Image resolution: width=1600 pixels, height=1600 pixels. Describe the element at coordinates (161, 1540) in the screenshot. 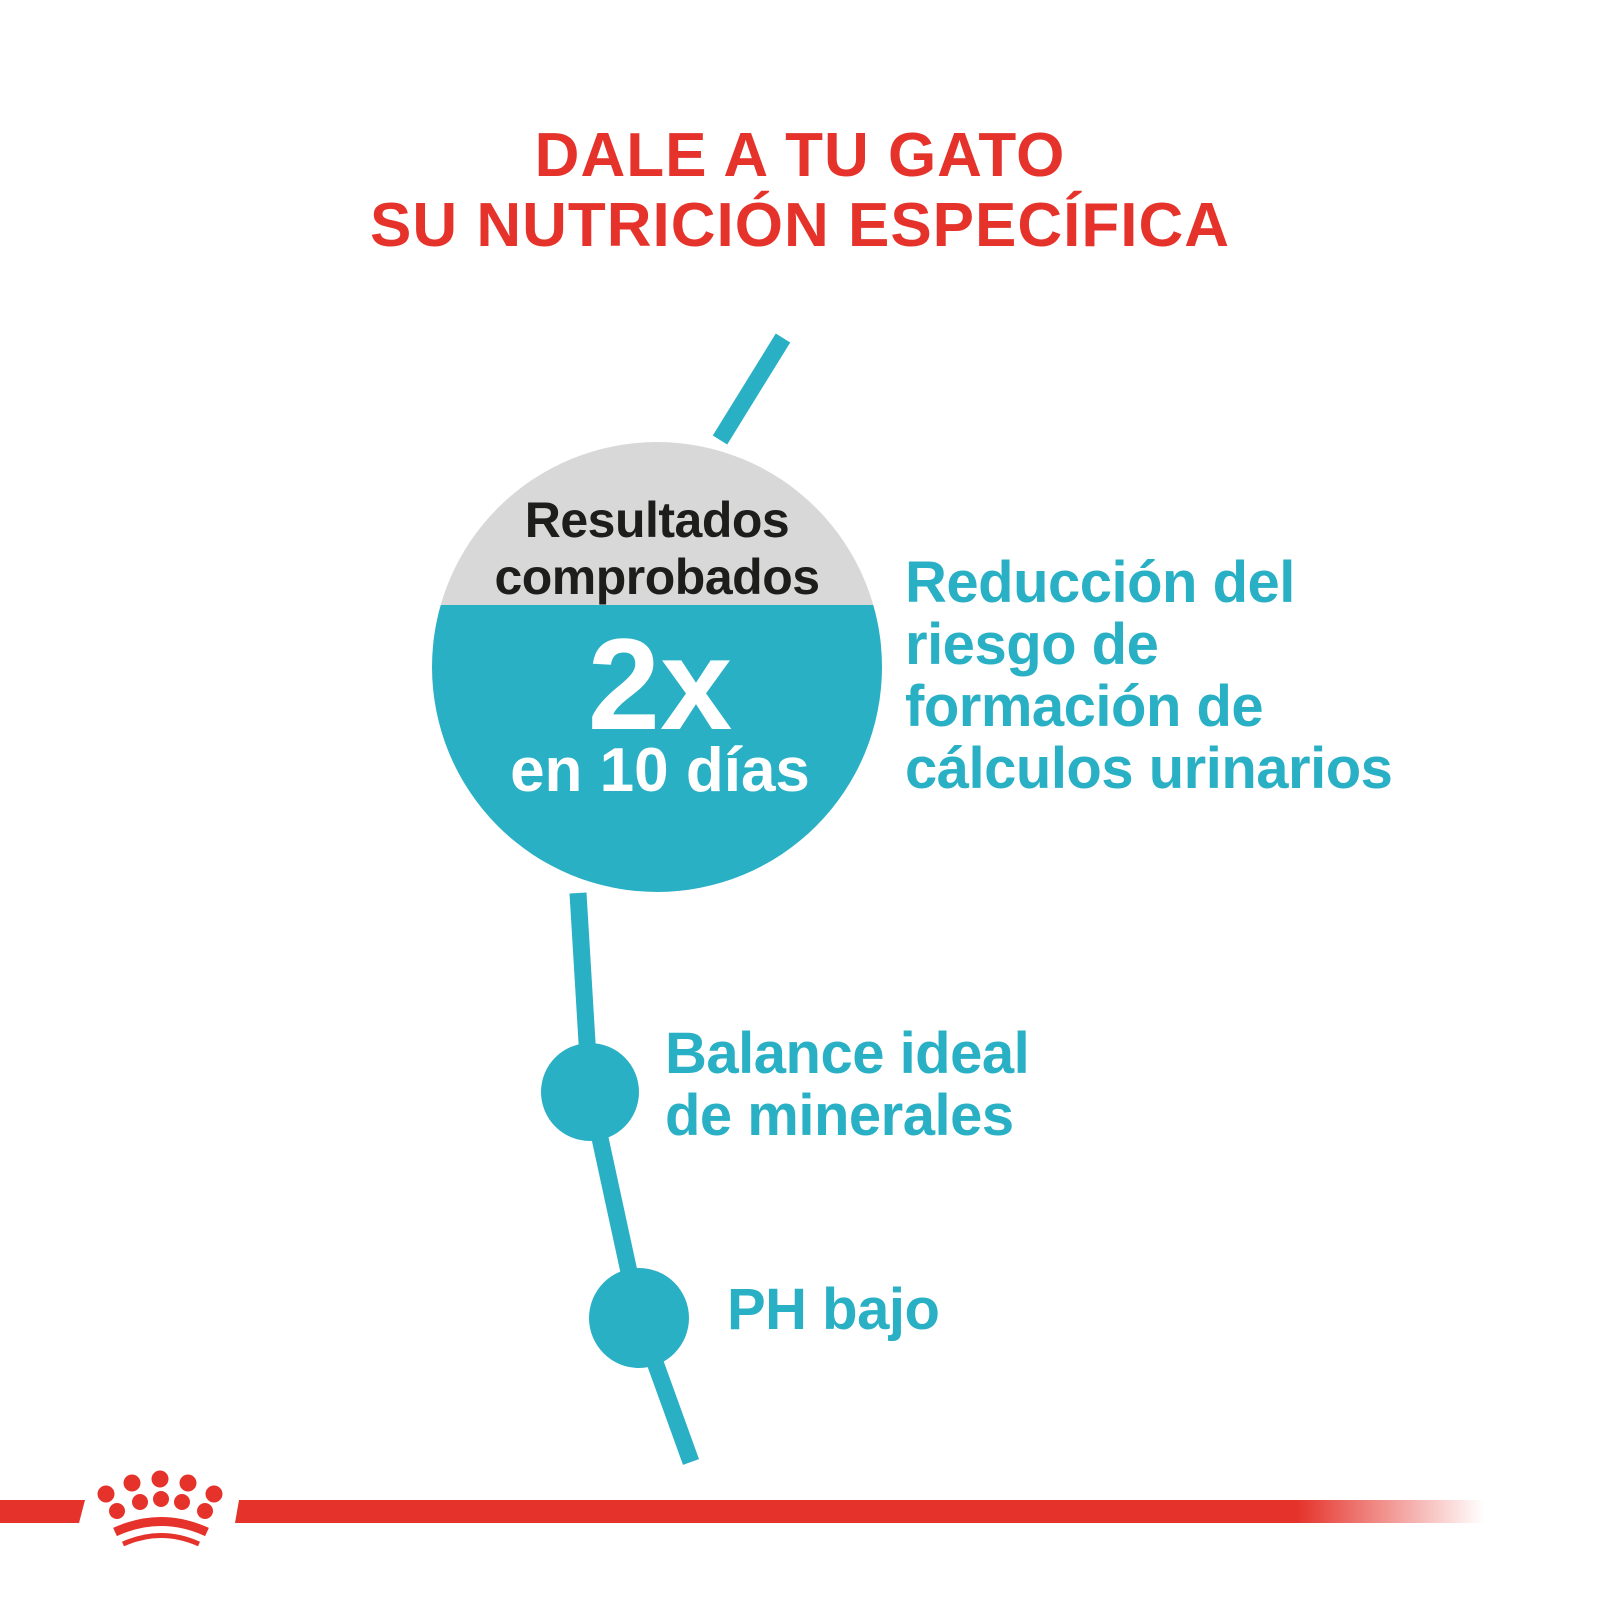

I see `crown-base-arc-lower` at that location.